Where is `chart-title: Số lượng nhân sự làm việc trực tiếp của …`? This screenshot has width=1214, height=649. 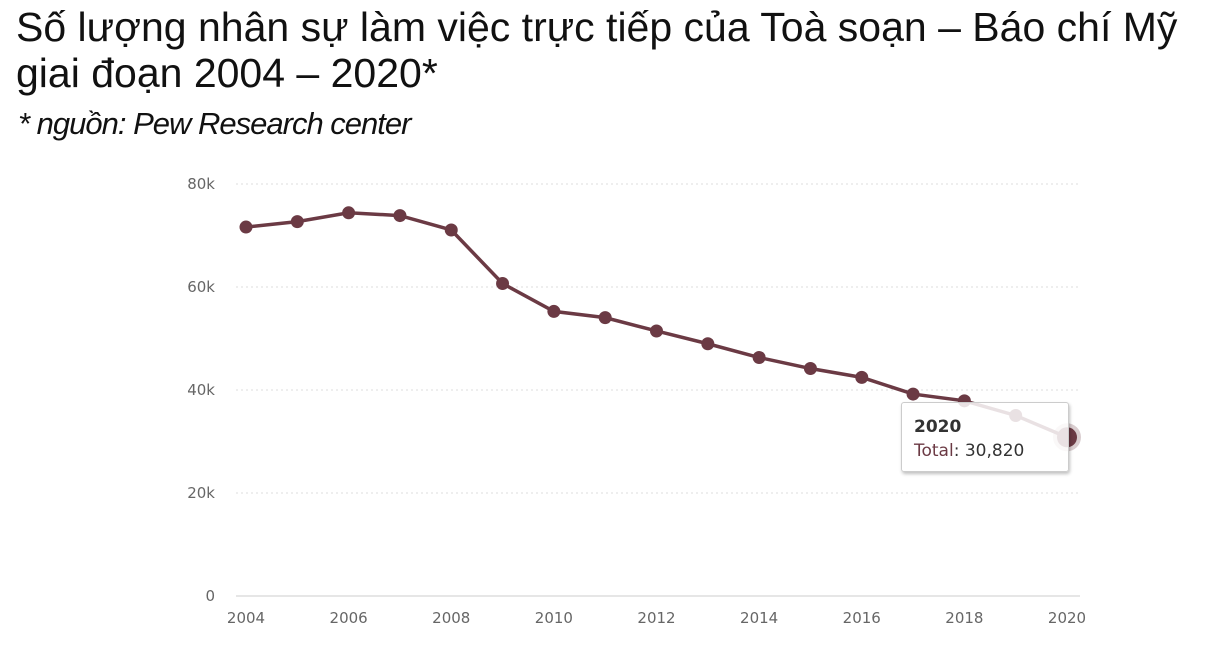 chart-title: Số lượng nhân sự làm việc trực tiếp của … is located at coordinates (597, 50).